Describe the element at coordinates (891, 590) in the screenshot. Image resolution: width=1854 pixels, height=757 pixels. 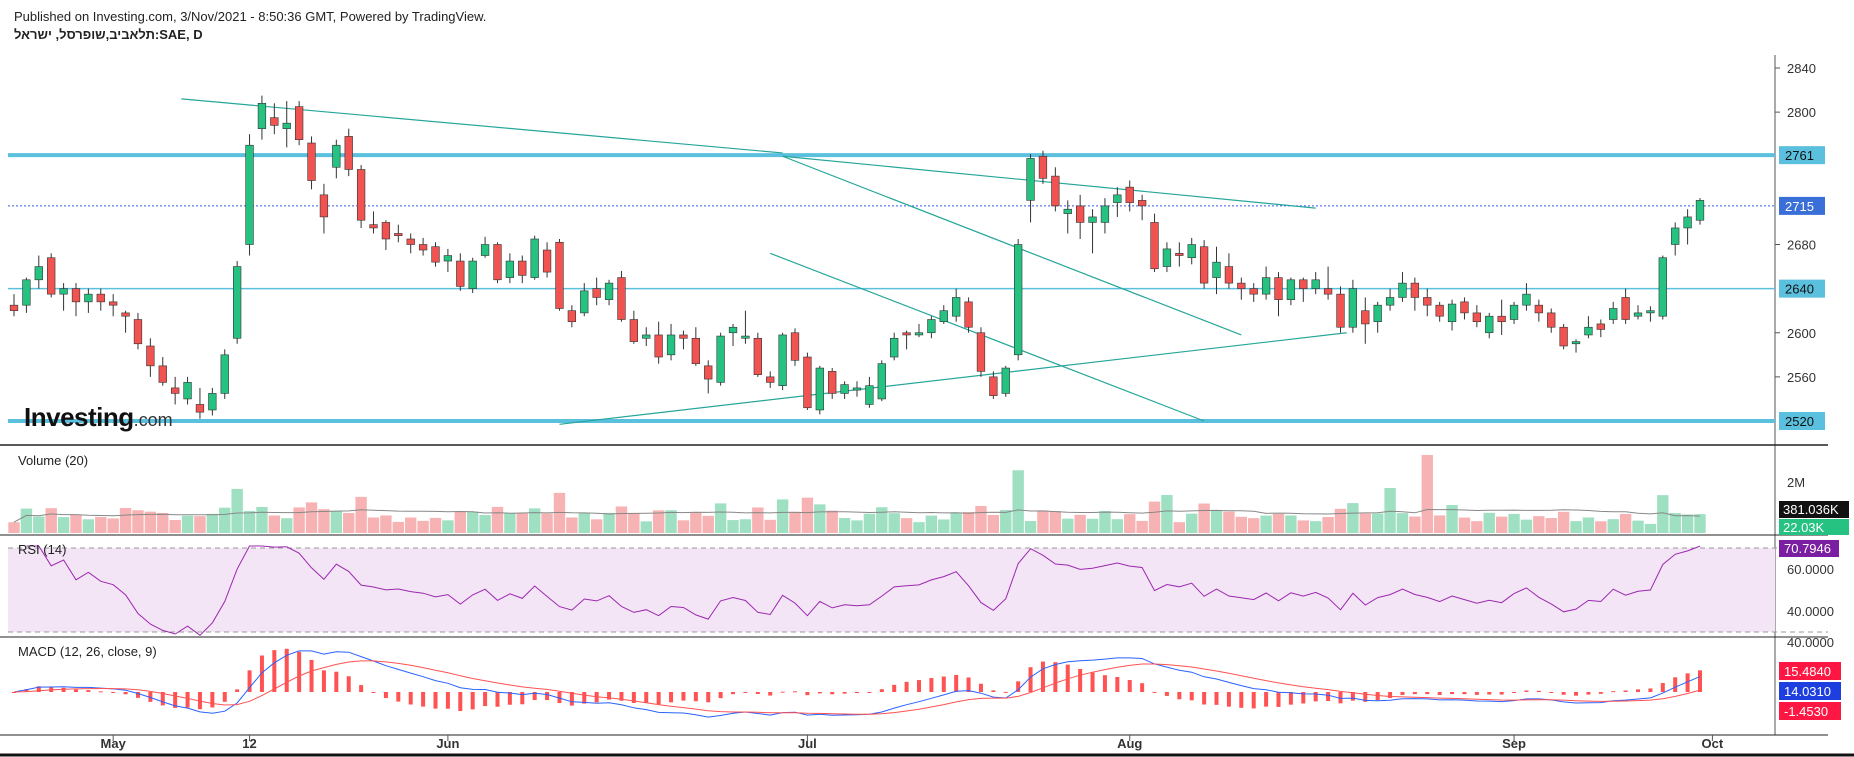
I see `rsi-band` at that location.